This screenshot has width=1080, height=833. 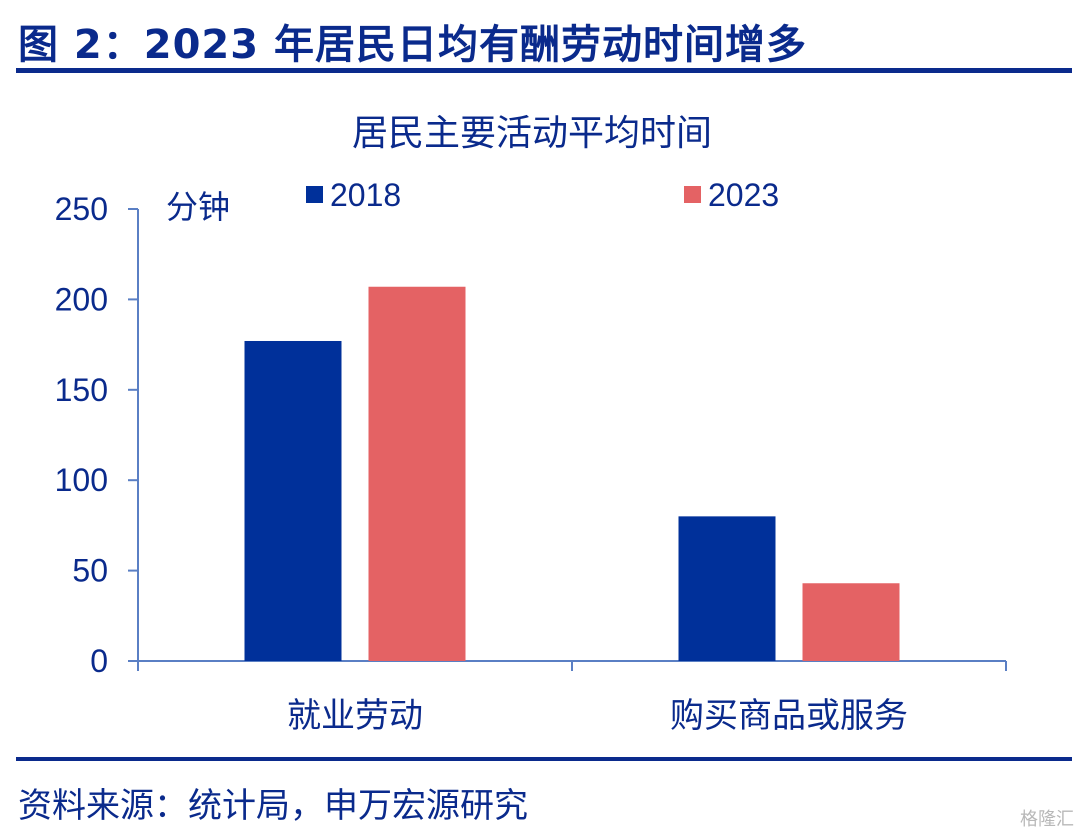 I want to click on x-category-label: 购买商品或服务, so click(x=789, y=716).